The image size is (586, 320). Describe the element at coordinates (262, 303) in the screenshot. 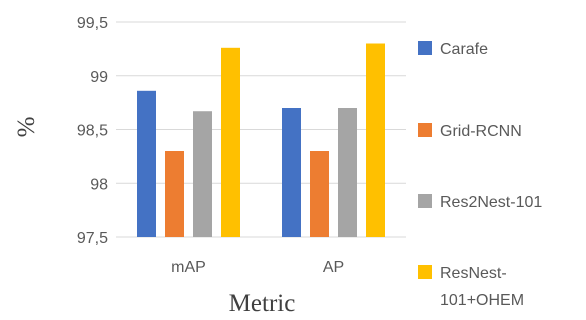

I see `x-axis-title: Metric` at that location.